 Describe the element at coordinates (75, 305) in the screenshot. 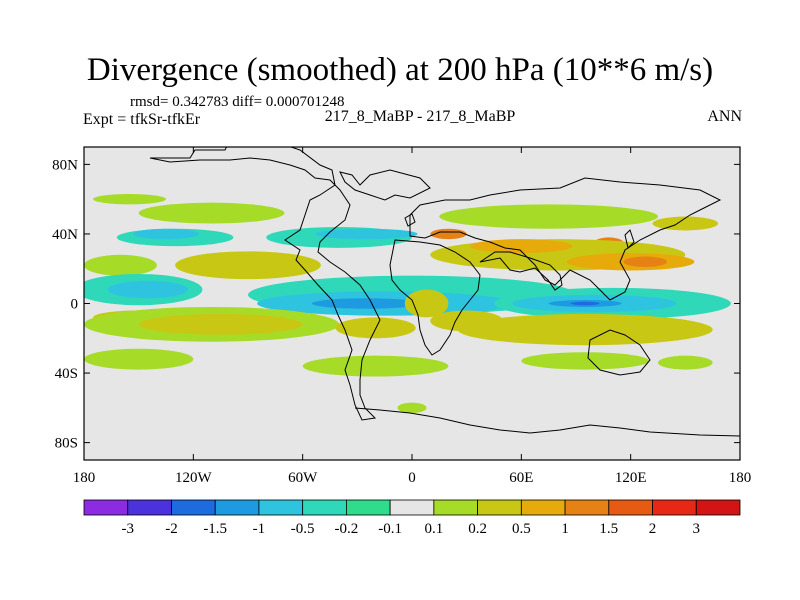

I see `y-tick-label-2: 0` at that location.